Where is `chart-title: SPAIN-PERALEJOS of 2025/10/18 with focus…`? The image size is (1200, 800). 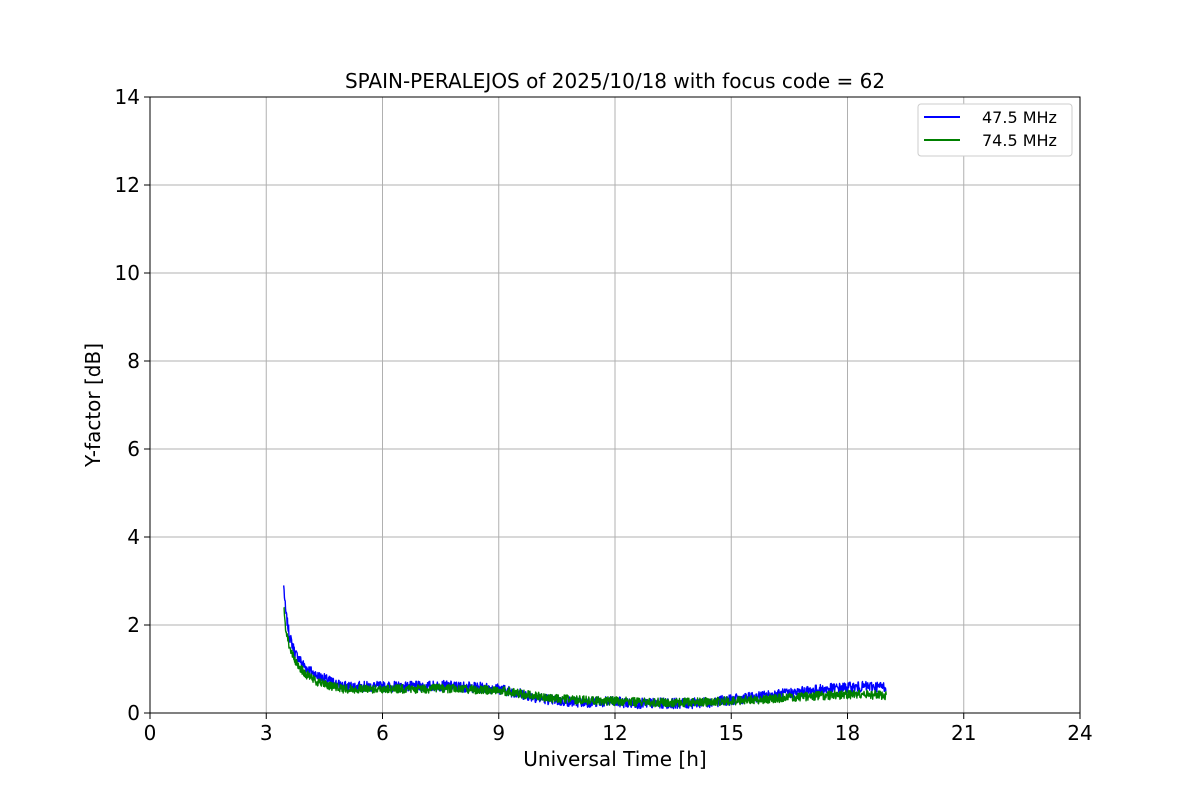 chart-title: SPAIN-PERALEJOS of 2025/10/18 with focus… is located at coordinates (615, 81).